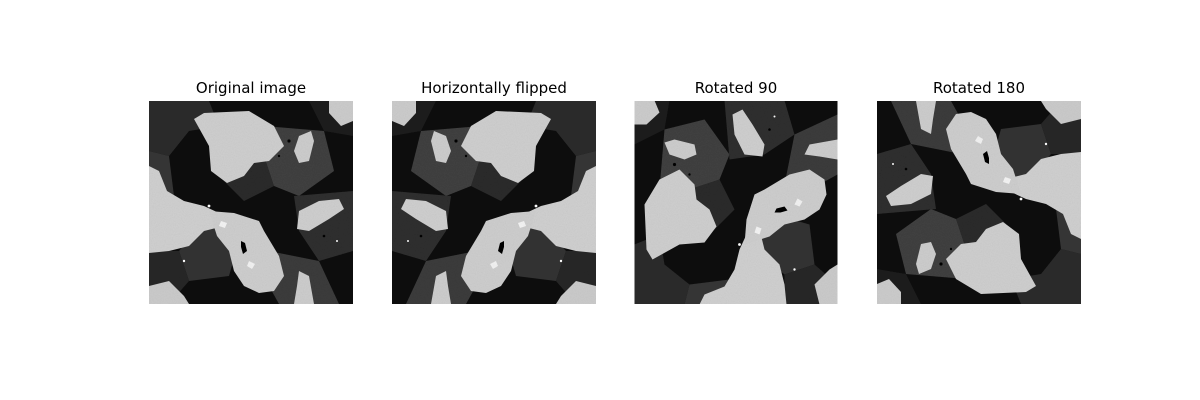 This screenshot has width=1200, height=400. I want to click on panel-flipped: Horizontally flipped, so click(494, 191).